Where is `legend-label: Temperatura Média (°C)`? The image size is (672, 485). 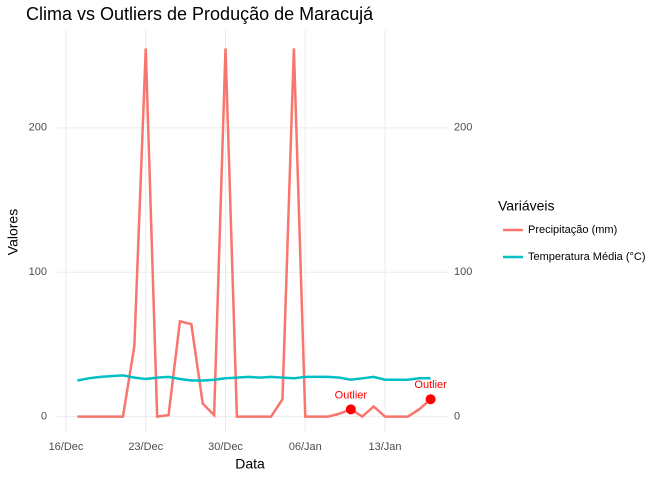
legend-label: Temperatura Média (°C) is located at coordinates (587, 257).